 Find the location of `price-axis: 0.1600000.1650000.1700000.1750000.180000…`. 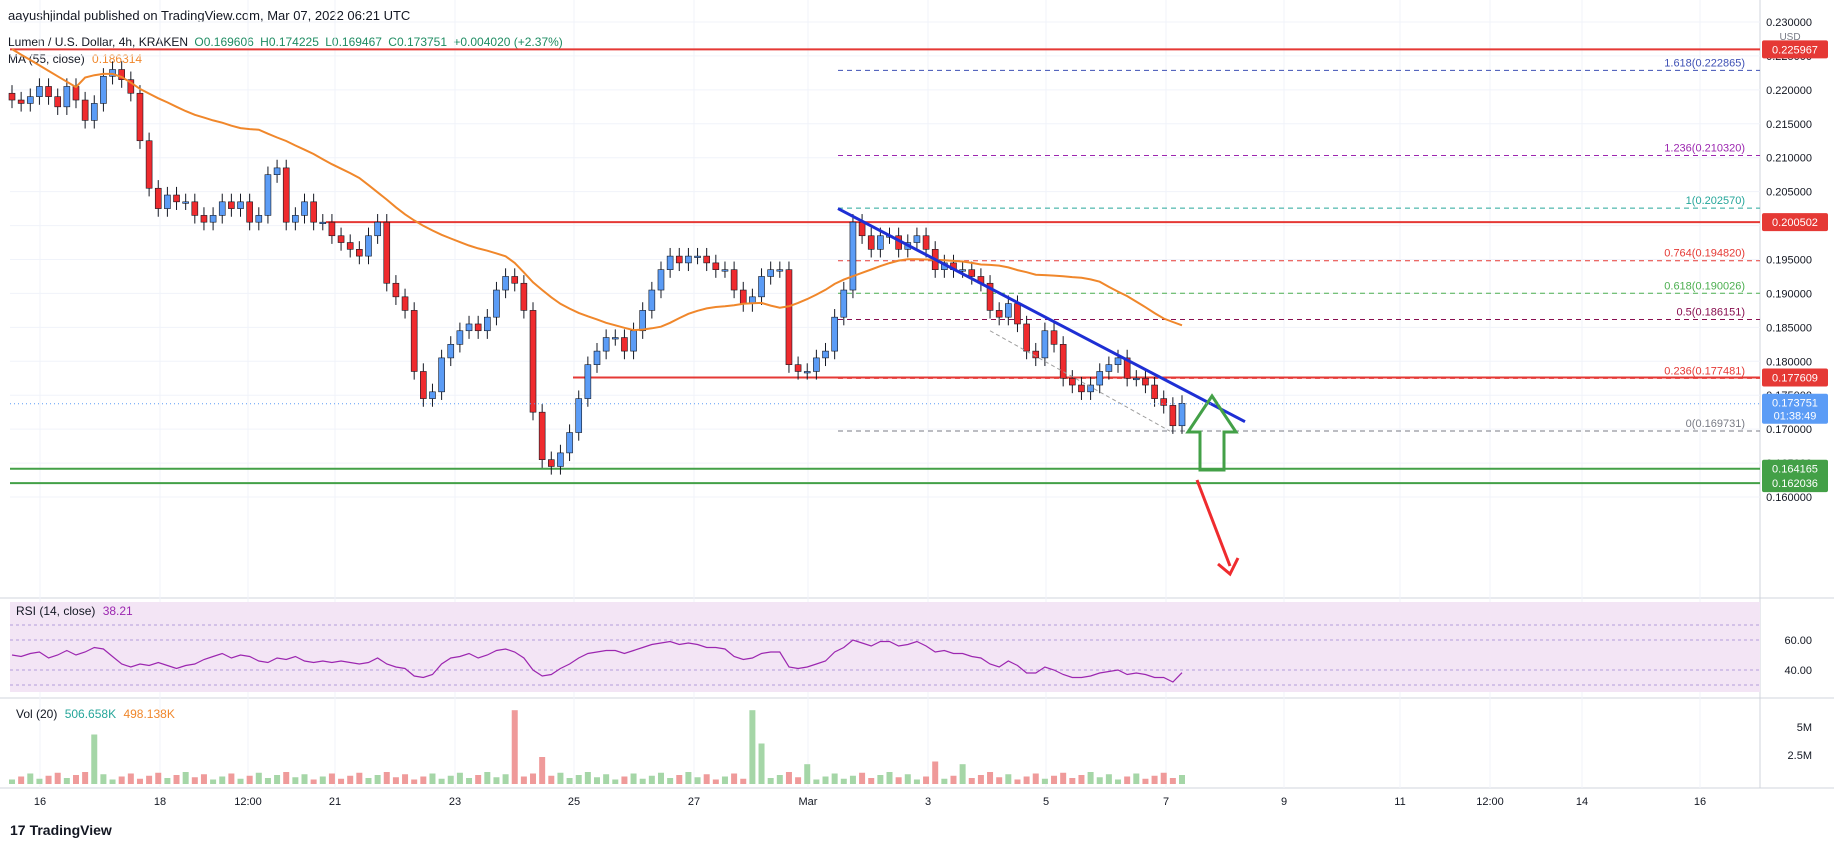

price-axis: 0.1600000.1650000.1700000.1750000.180000… is located at coordinates (1789, 260).